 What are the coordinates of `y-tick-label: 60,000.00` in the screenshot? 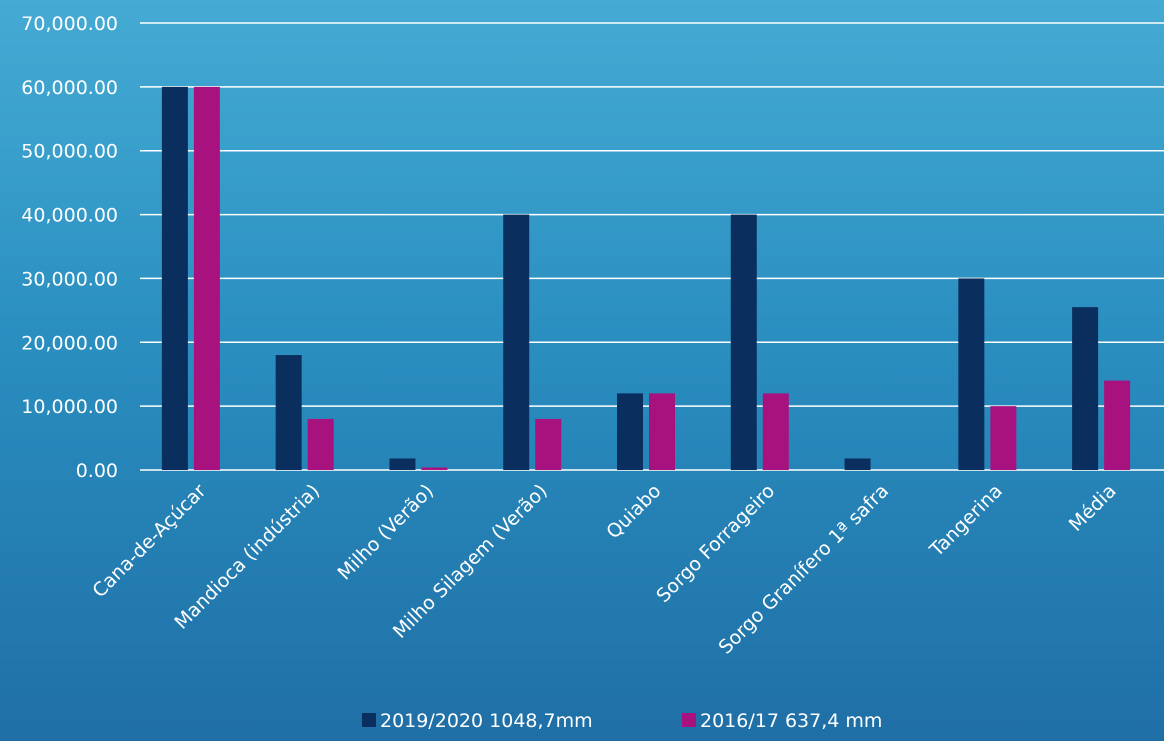 It's located at (69, 88).